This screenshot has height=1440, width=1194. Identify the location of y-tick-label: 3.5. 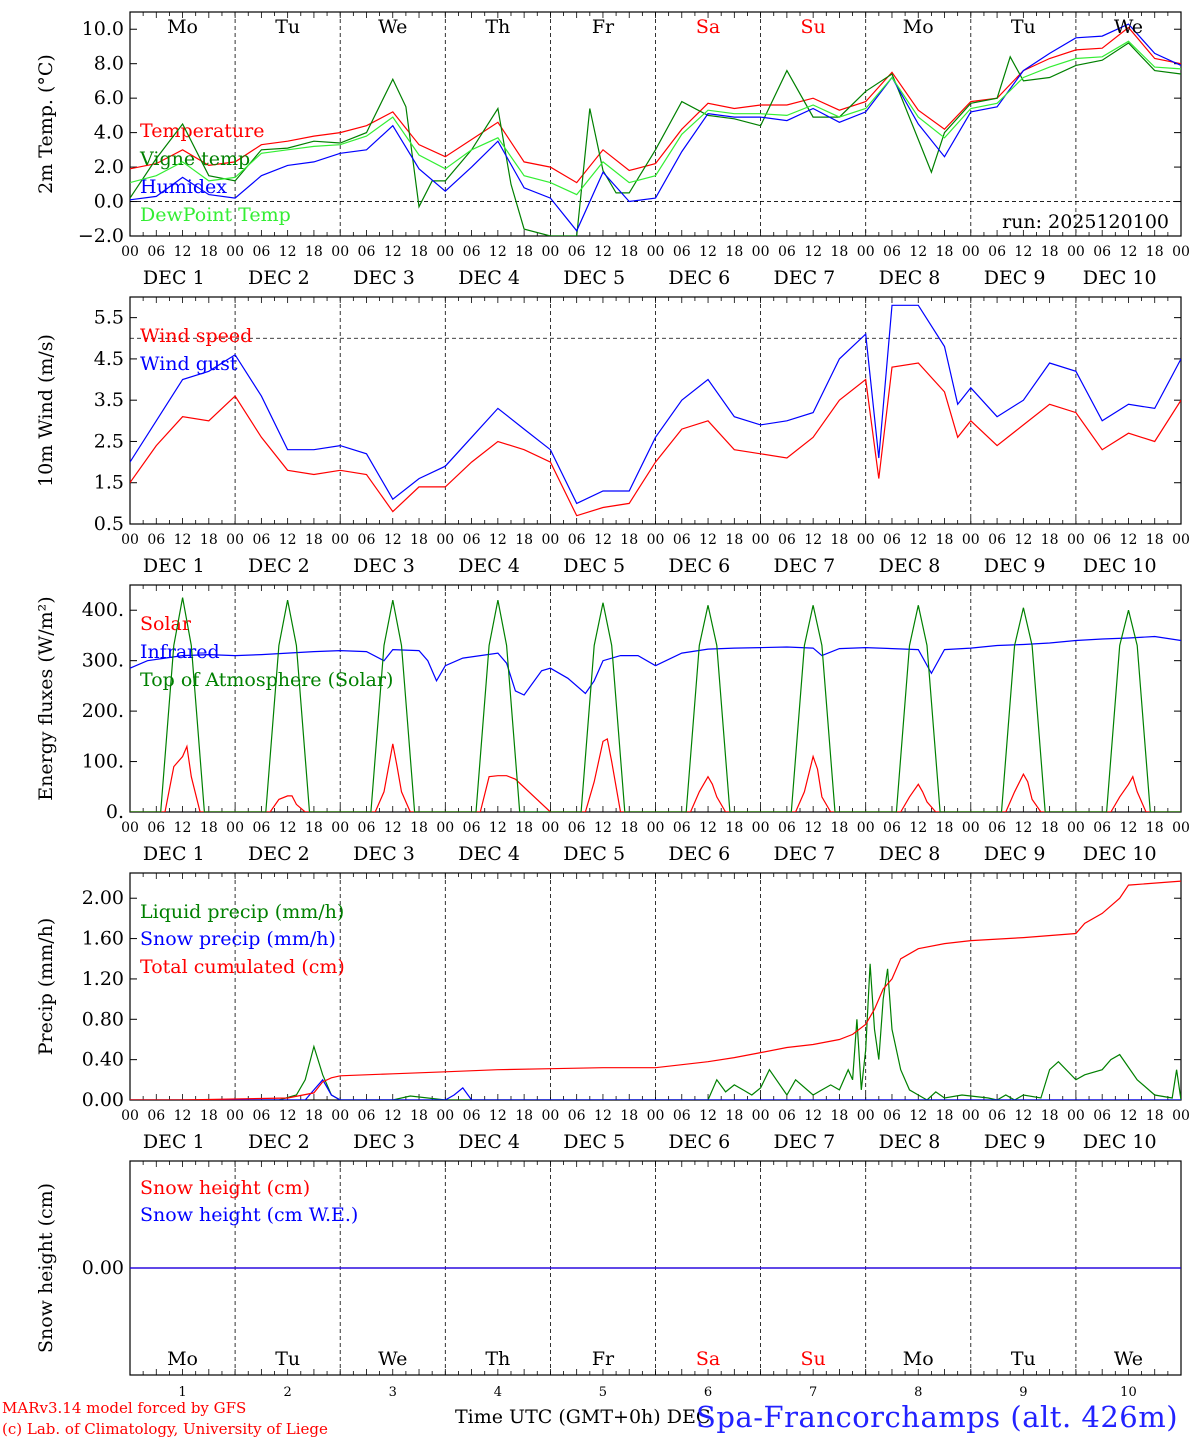
(109, 400).